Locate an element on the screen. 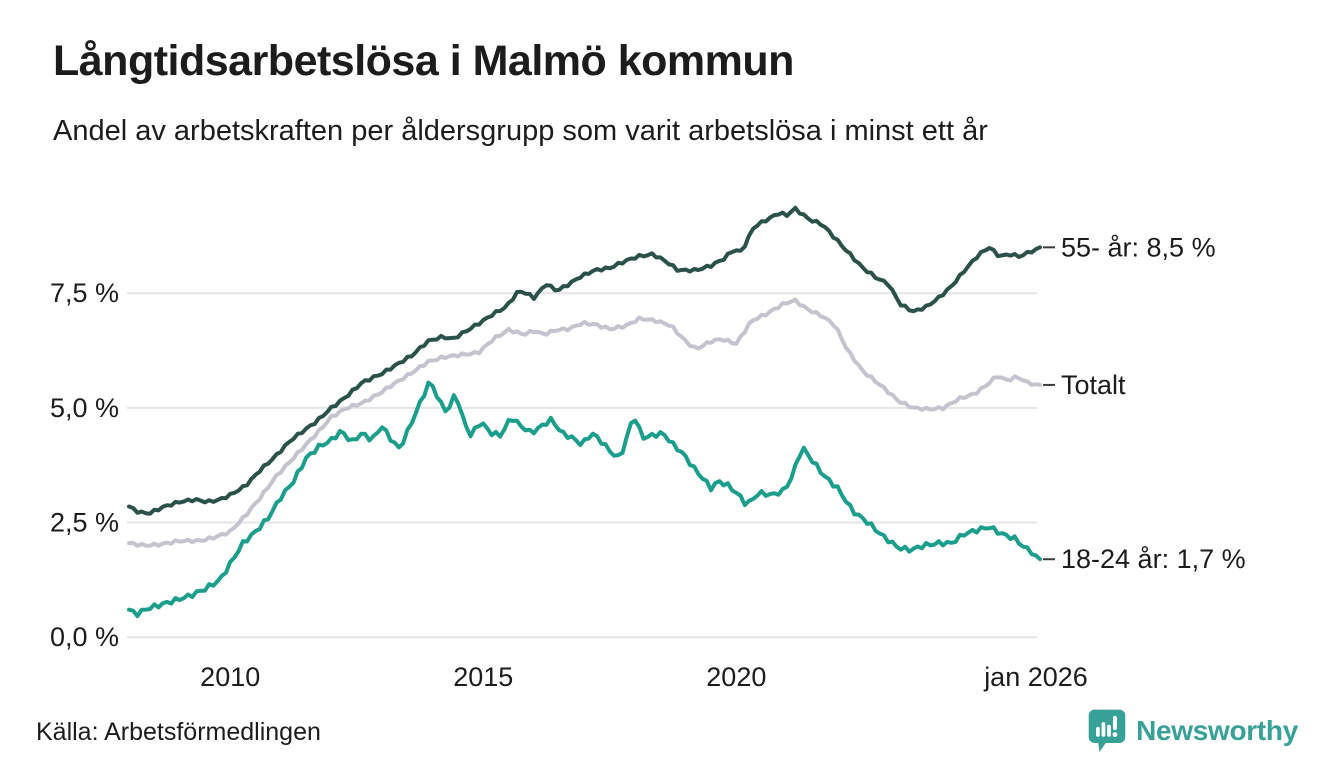 This screenshot has height=780, width=1340. series-end-label-age-18-24: 18-24 år: 1,7 % is located at coordinates (1153, 559).